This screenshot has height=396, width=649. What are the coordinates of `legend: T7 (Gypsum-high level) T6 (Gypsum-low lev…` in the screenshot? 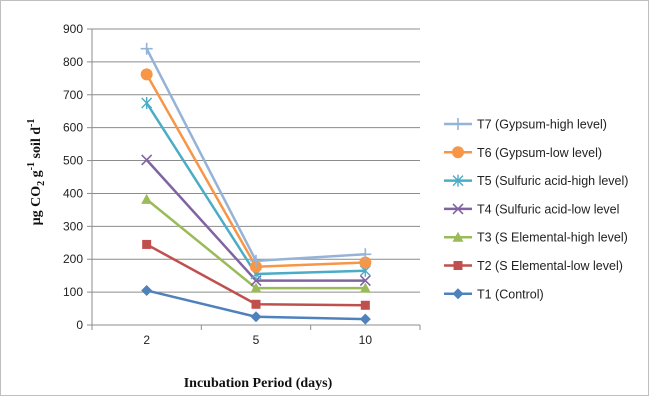 It's located at (536, 209).